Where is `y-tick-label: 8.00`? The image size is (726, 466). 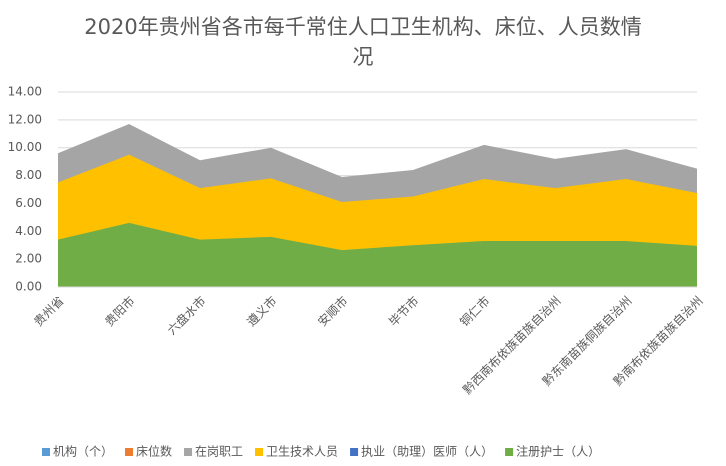 y-tick-label: 8.00 is located at coordinates (28, 175).